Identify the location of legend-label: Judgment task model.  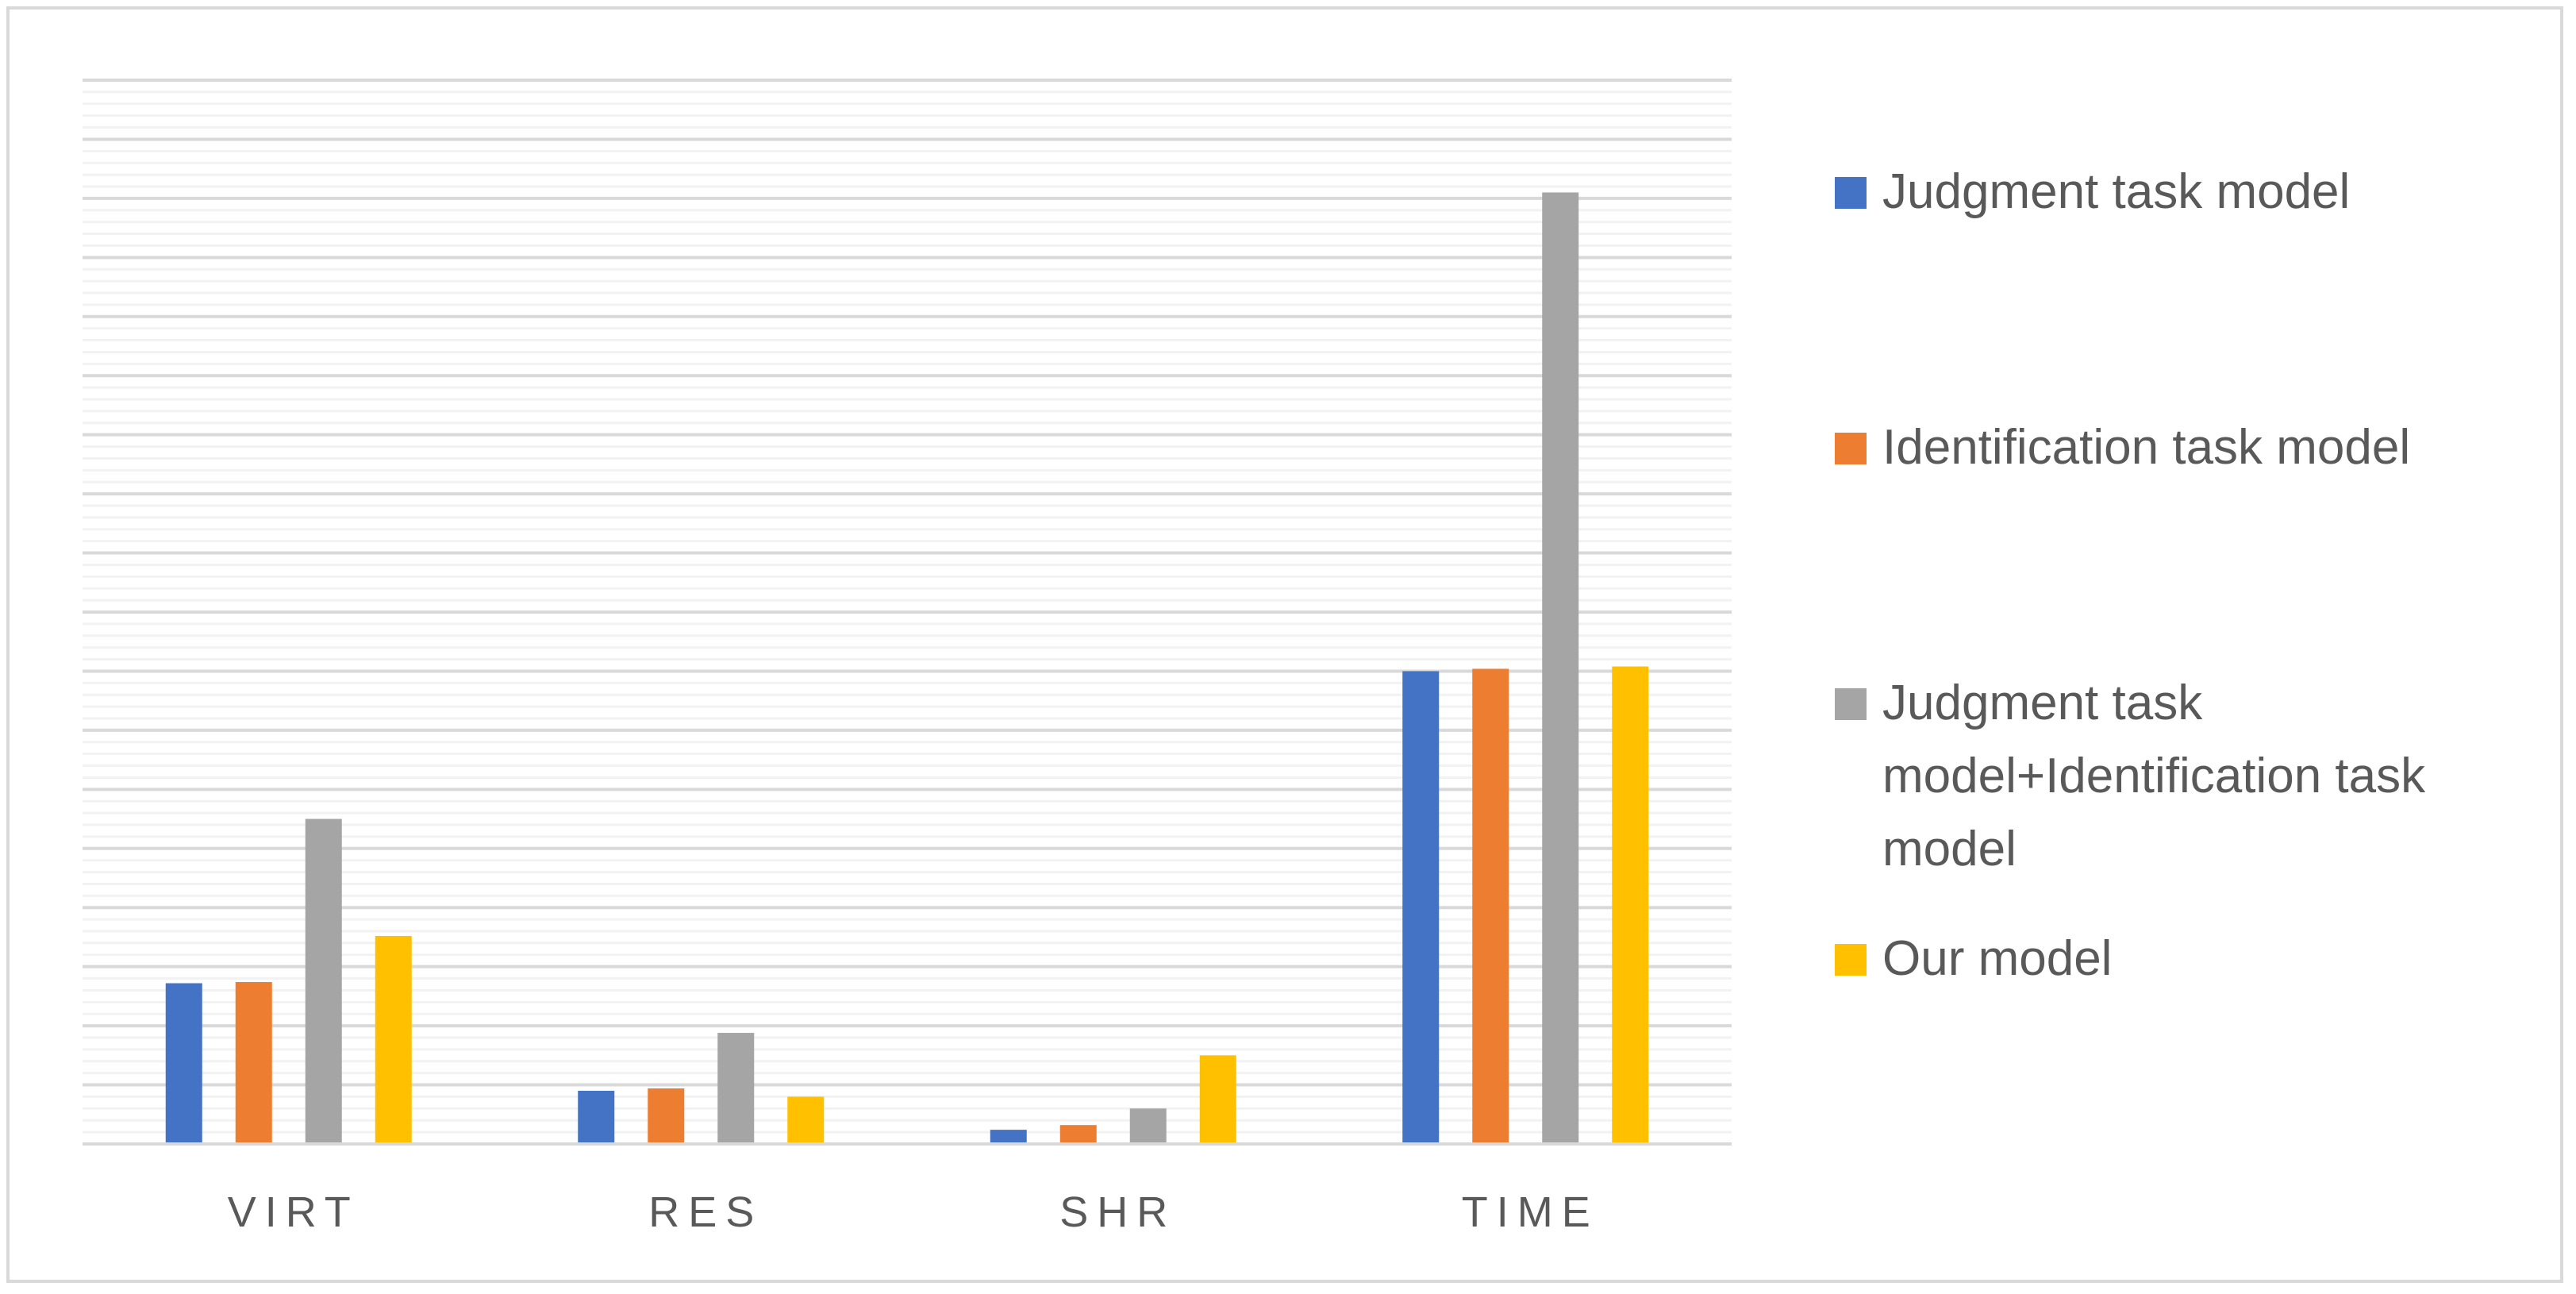
(2116, 191).